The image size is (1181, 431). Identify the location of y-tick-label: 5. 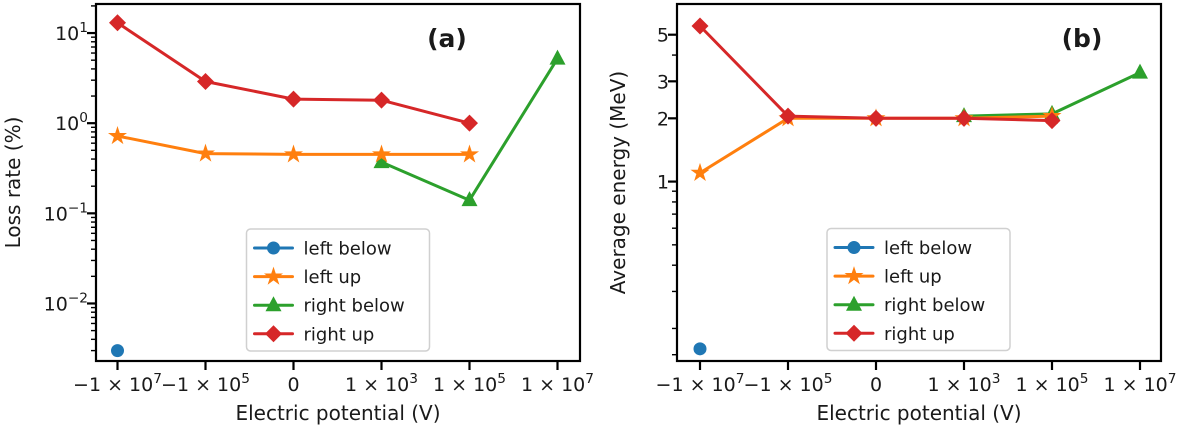
(663, 36).